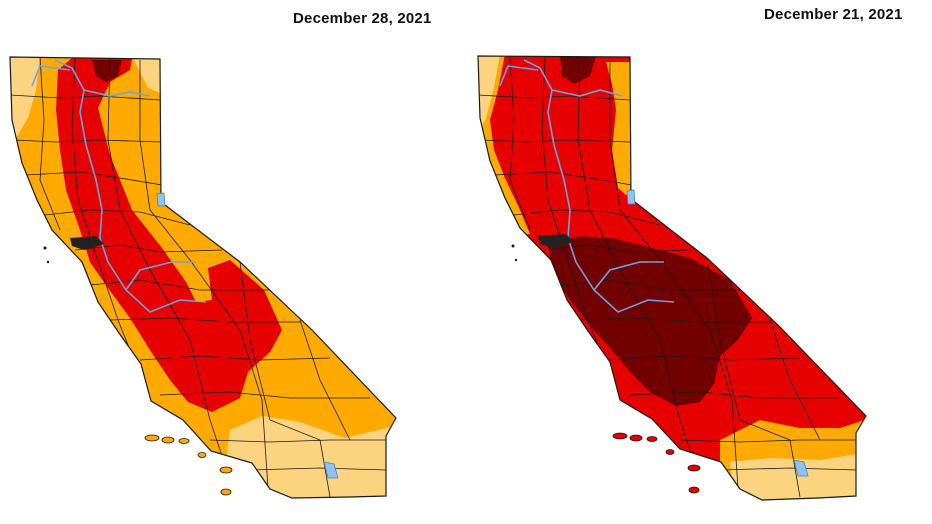 The width and height of the screenshot is (932, 524). Describe the element at coordinates (362, 18) in the screenshot. I see `map-date-left: December 28, 2021` at that location.